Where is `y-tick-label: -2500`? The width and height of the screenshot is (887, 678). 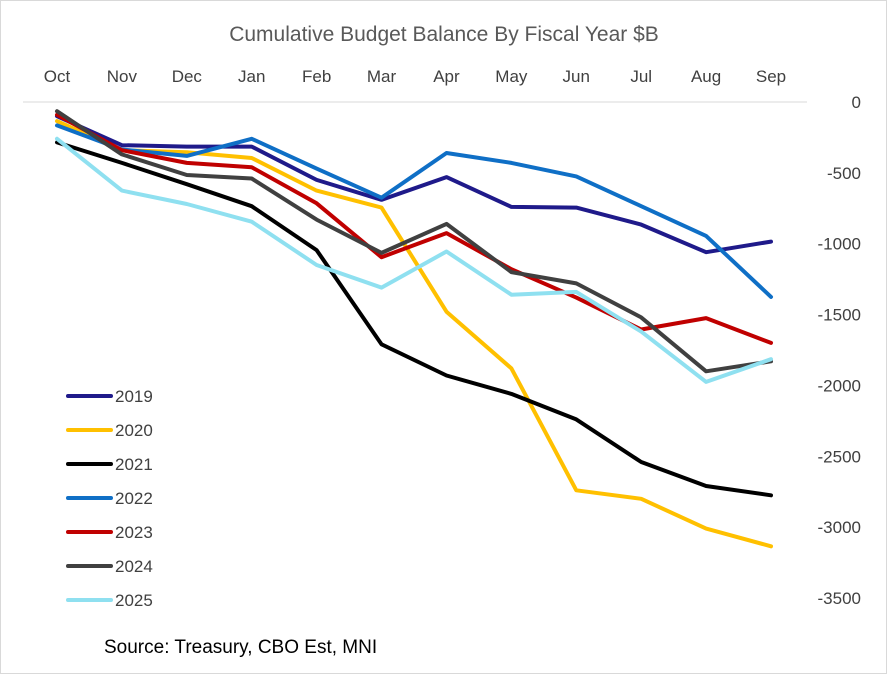
y-tick-label: -2500 is located at coordinates (839, 456).